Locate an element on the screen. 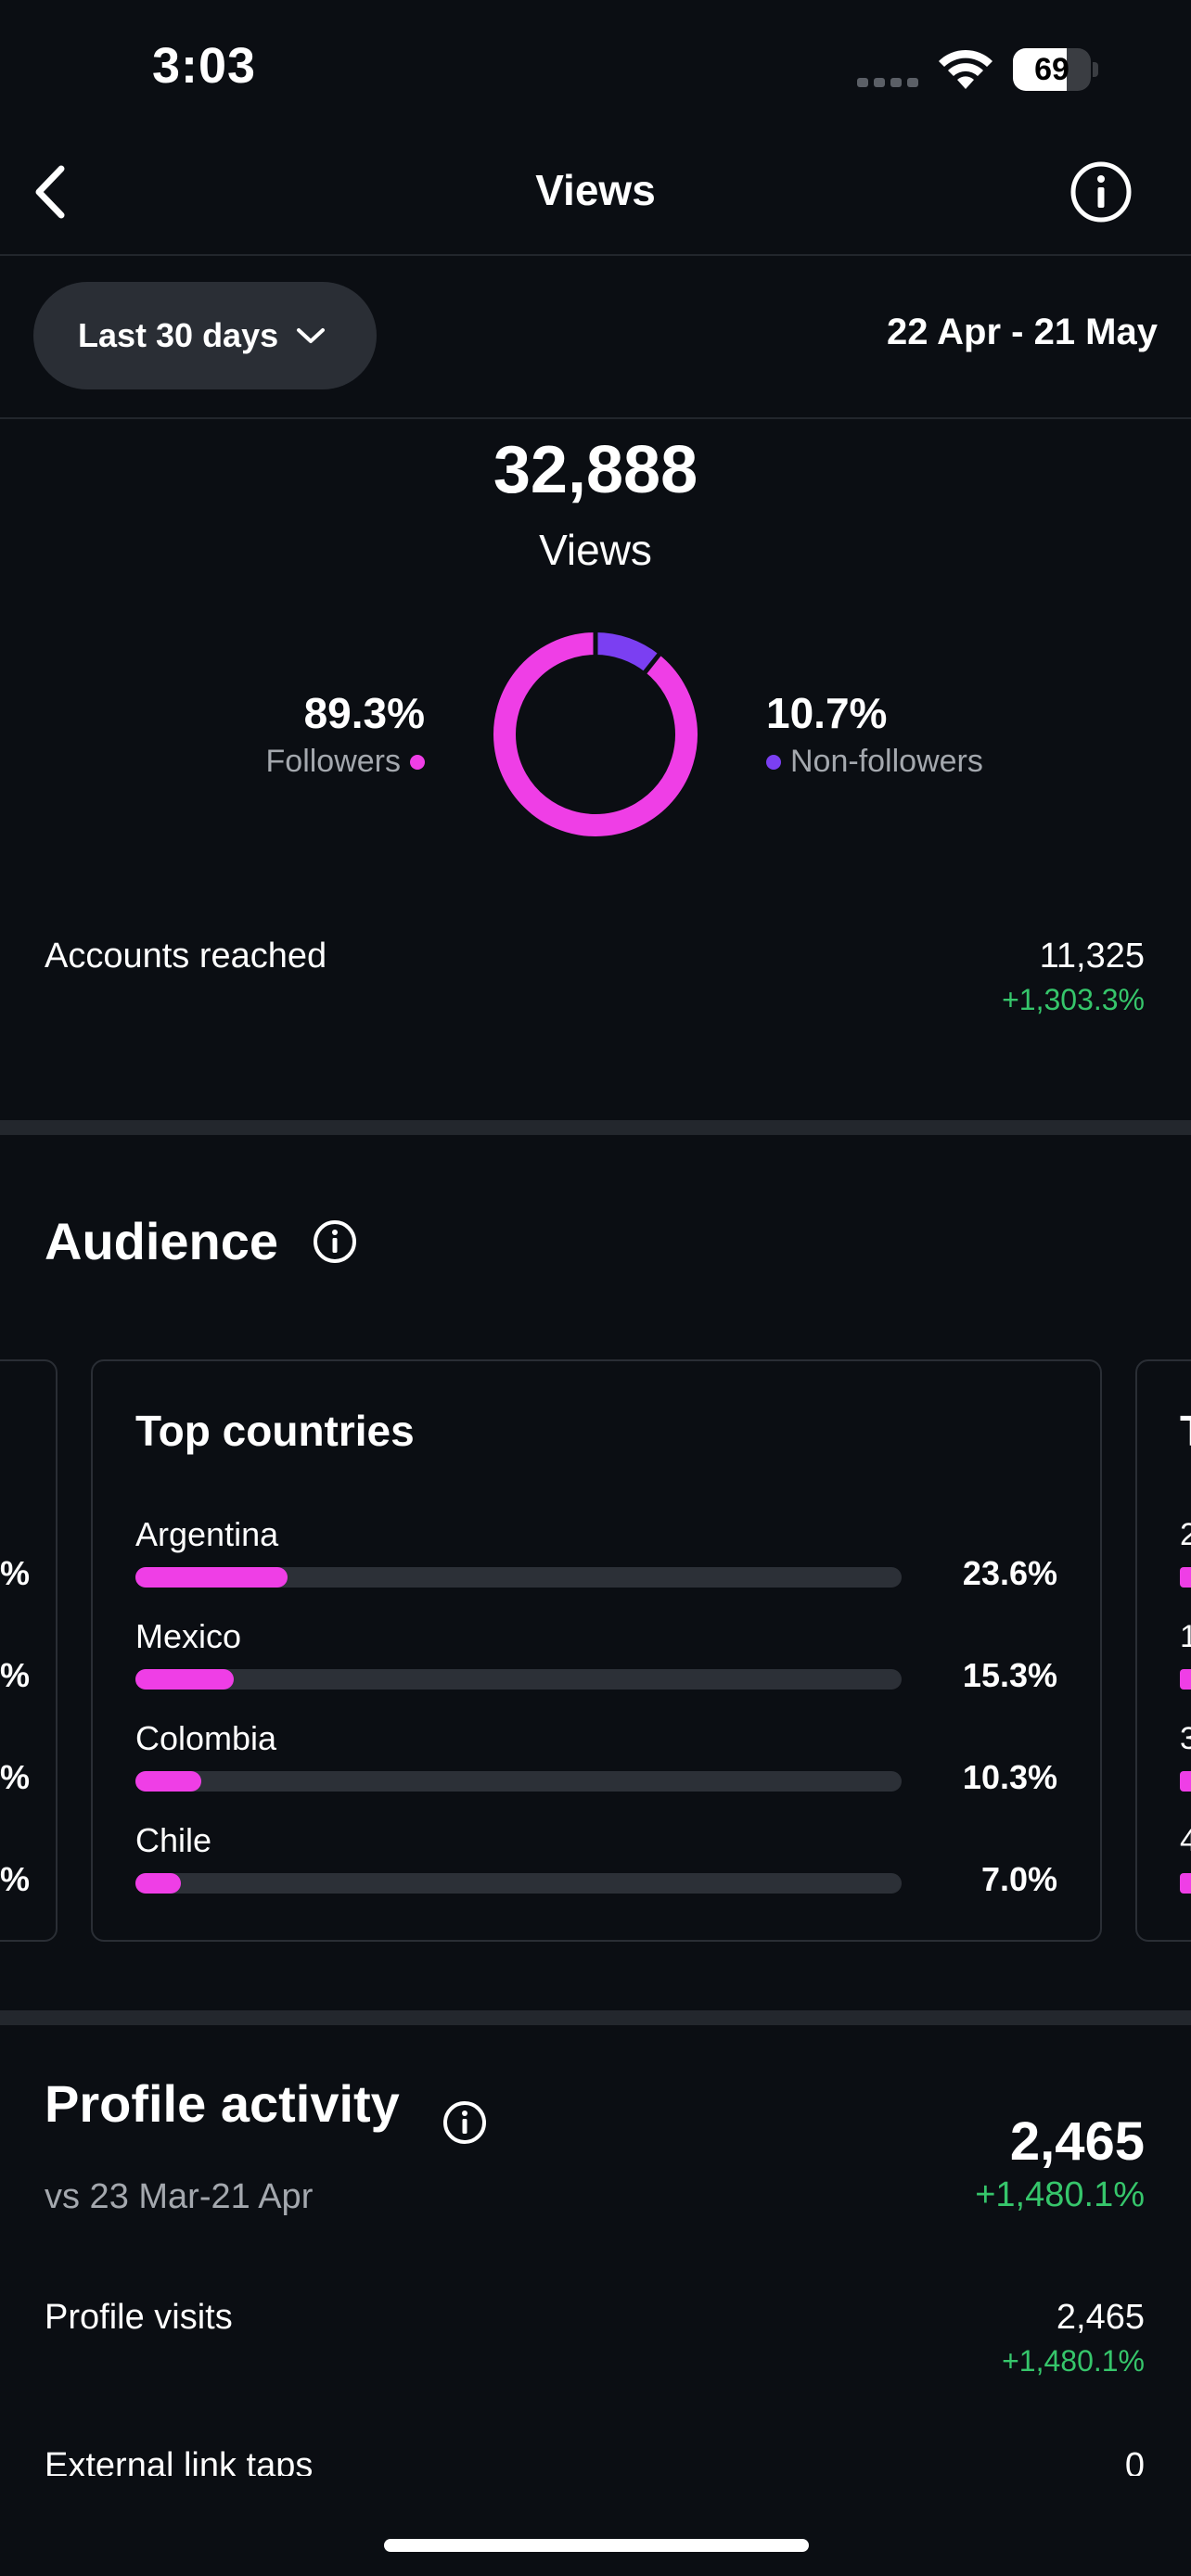 The height and width of the screenshot is (2576, 1191). profile-activity-change: +1,480.1% is located at coordinates (1060, 2194).